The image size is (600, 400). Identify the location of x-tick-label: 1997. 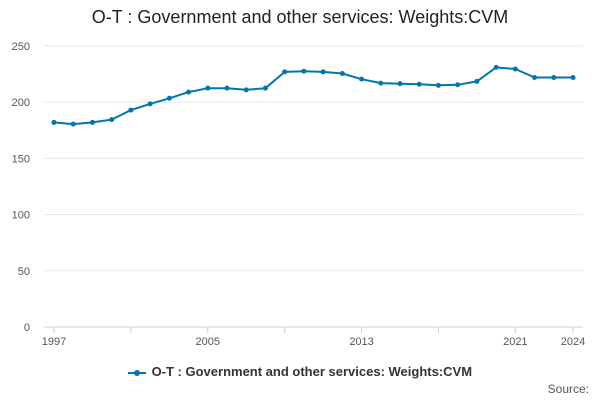
(54, 342).